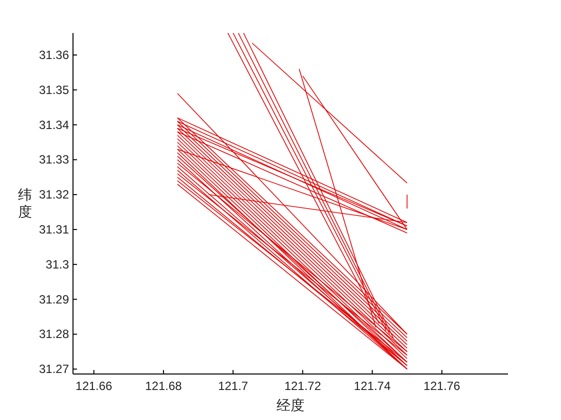 The image size is (561, 420). Describe the element at coordinates (25, 203) in the screenshot. I see `y-axis-title: 纬度` at that location.